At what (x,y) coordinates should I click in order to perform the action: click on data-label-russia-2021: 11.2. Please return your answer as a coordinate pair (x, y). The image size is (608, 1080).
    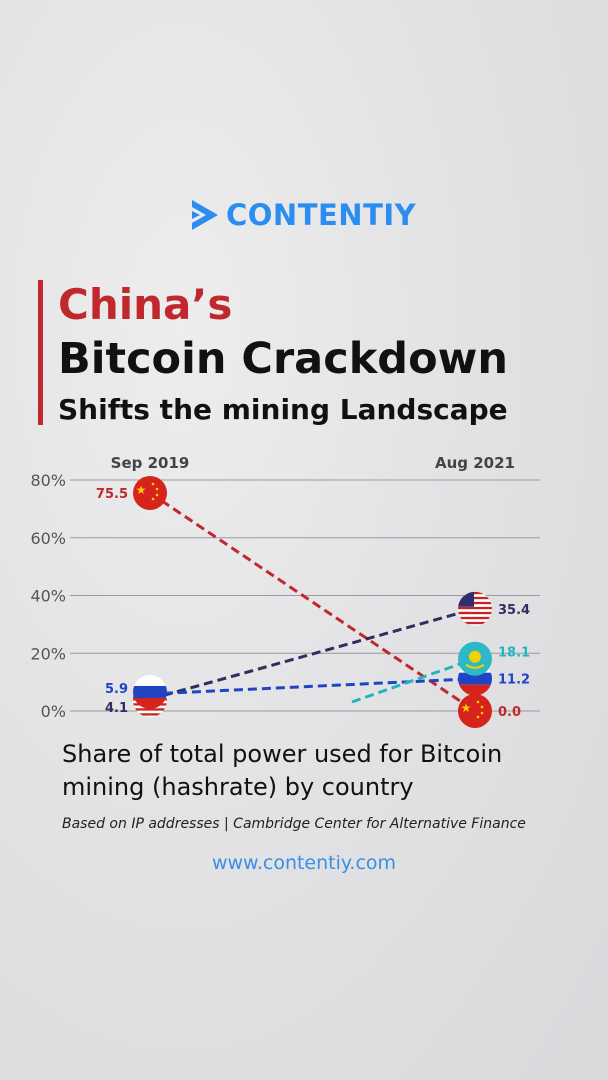
    Looking at the image, I should click on (514, 680).